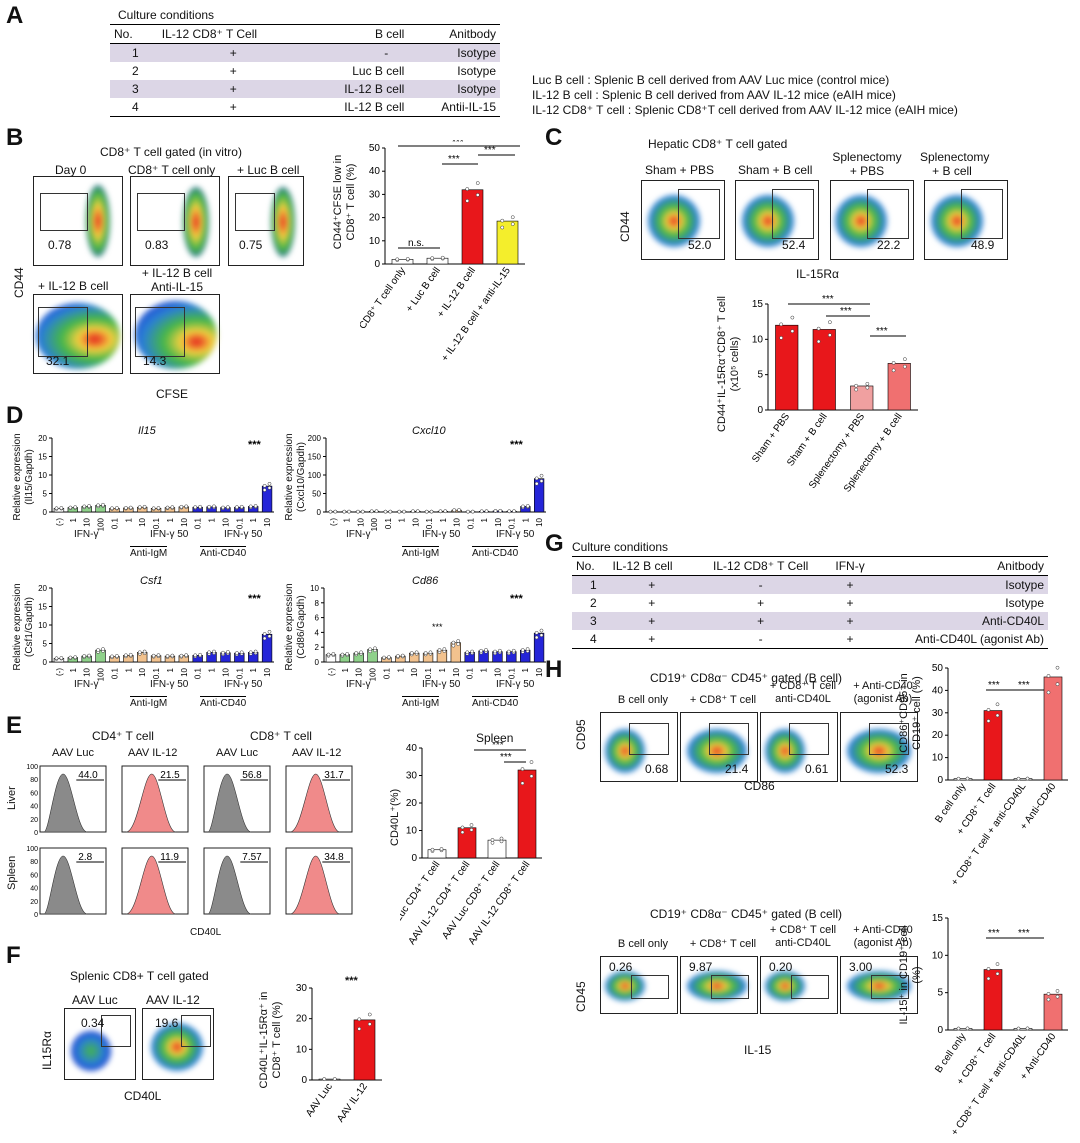 The width and height of the screenshot is (1080, 1143). What do you see at coordinates (172, 394) in the screenshot?
I see `b-xaxis-label: CFSE` at bounding box center [172, 394].